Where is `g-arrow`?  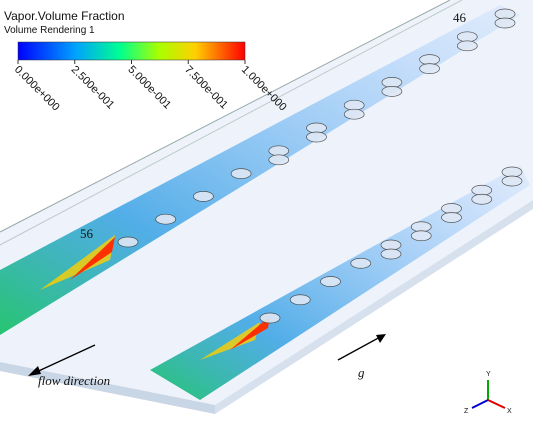 g-arrow is located at coordinates (360, 348).